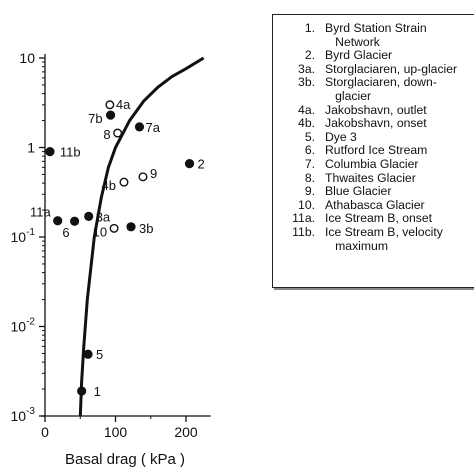 This screenshot has width=474, height=474. What do you see at coordinates (70, 152) in the screenshot?
I see `point-label-11b: 11b` at bounding box center [70, 152].